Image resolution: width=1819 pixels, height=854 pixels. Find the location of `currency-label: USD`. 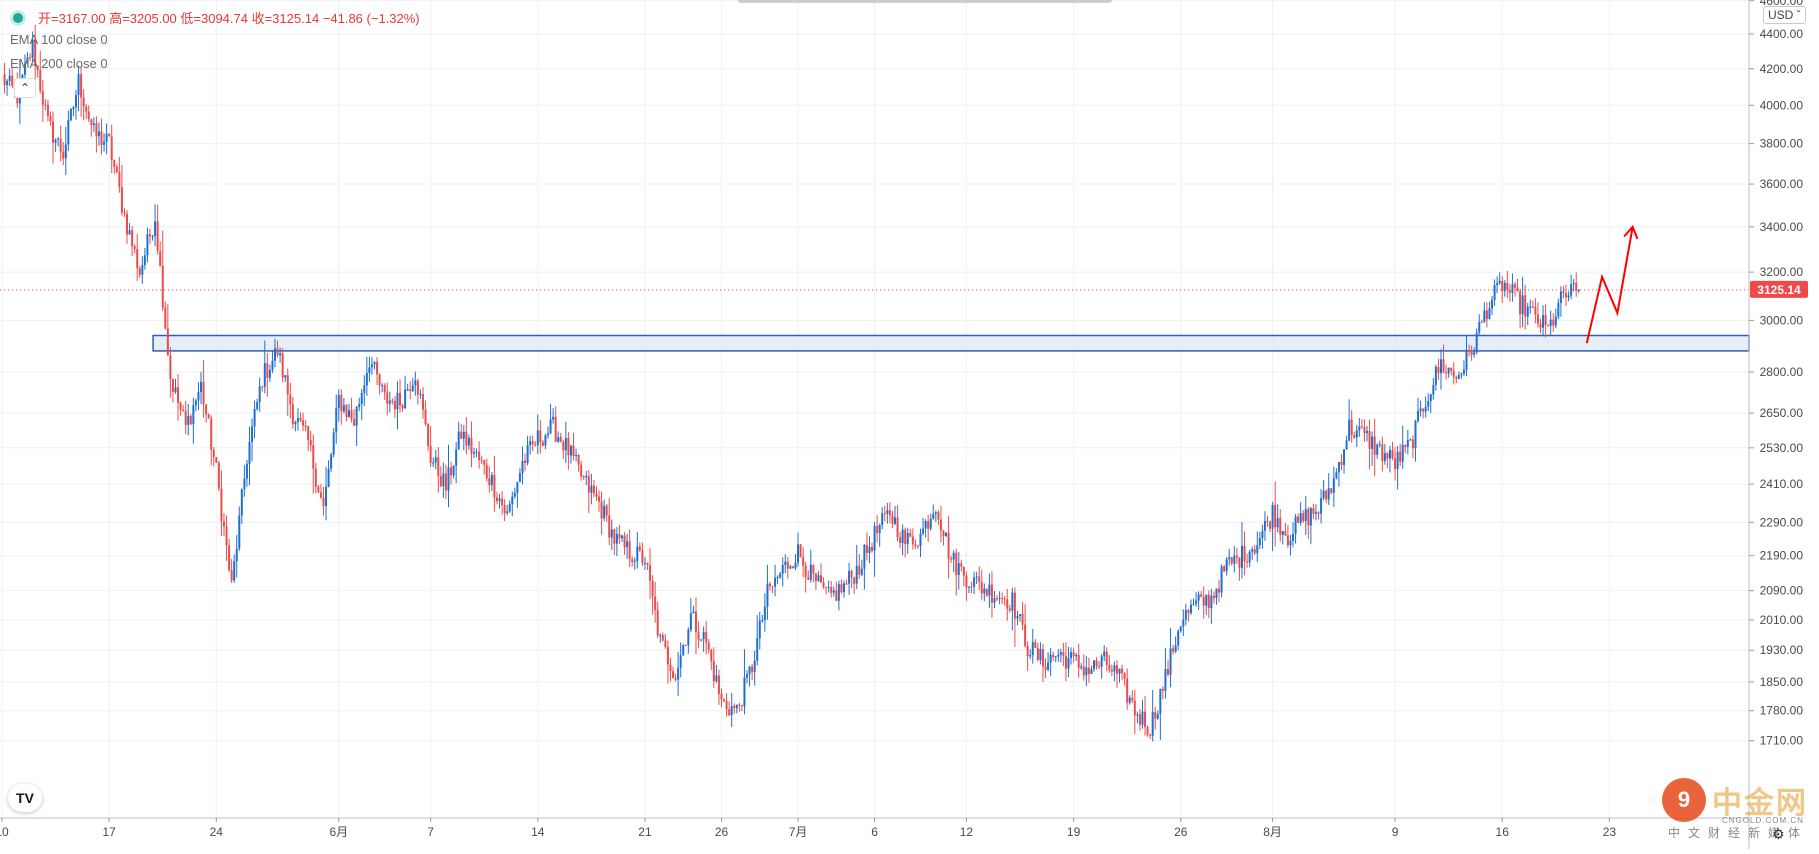

currency-label: USD is located at coordinates (1781, 15).